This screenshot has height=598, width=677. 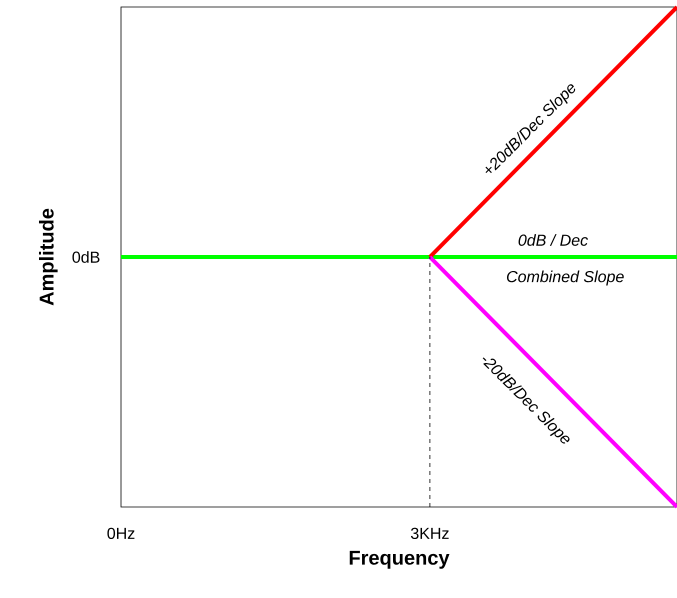 What do you see at coordinates (120, 534) in the screenshot?
I see `x-tick-label: 0Hz` at bounding box center [120, 534].